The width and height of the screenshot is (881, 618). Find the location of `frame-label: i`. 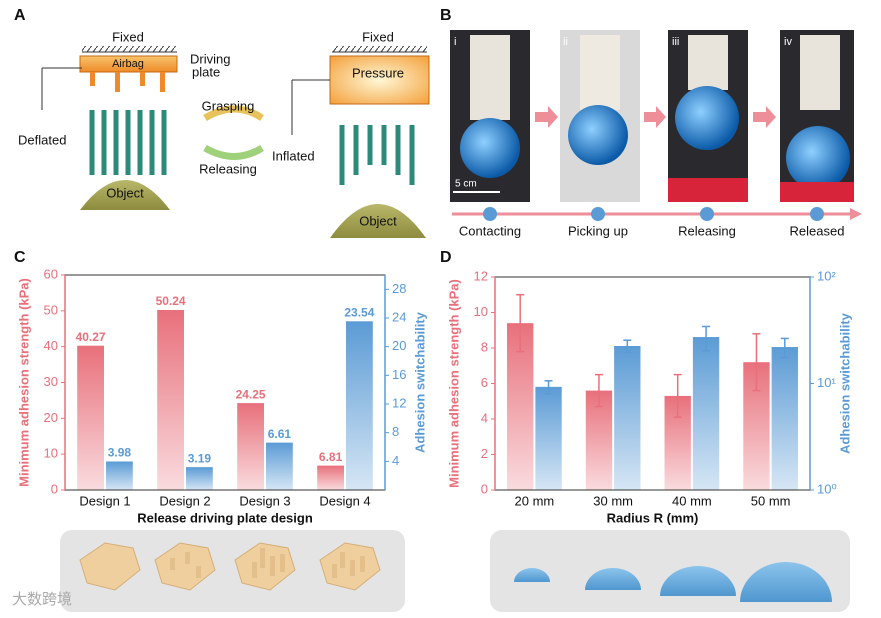

frame-label: i is located at coordinates (455, 42).